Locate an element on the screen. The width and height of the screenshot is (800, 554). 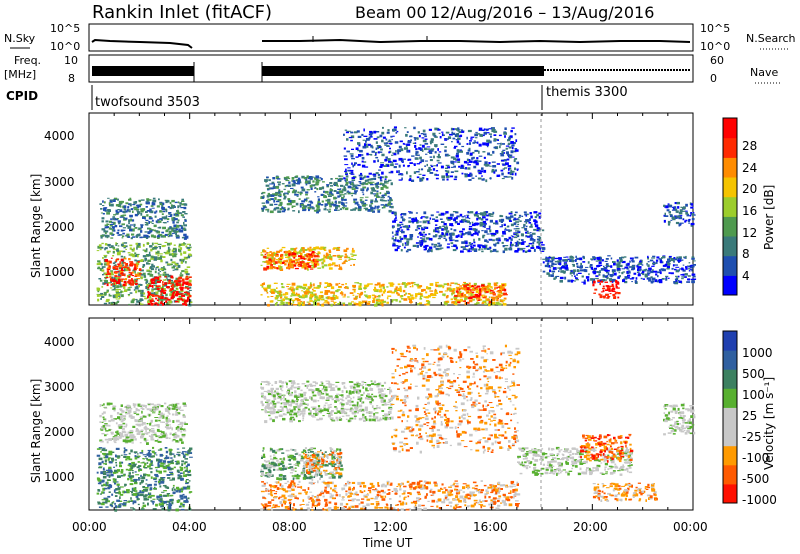
cpid-label: CPID is located at coordinates (22, 96).